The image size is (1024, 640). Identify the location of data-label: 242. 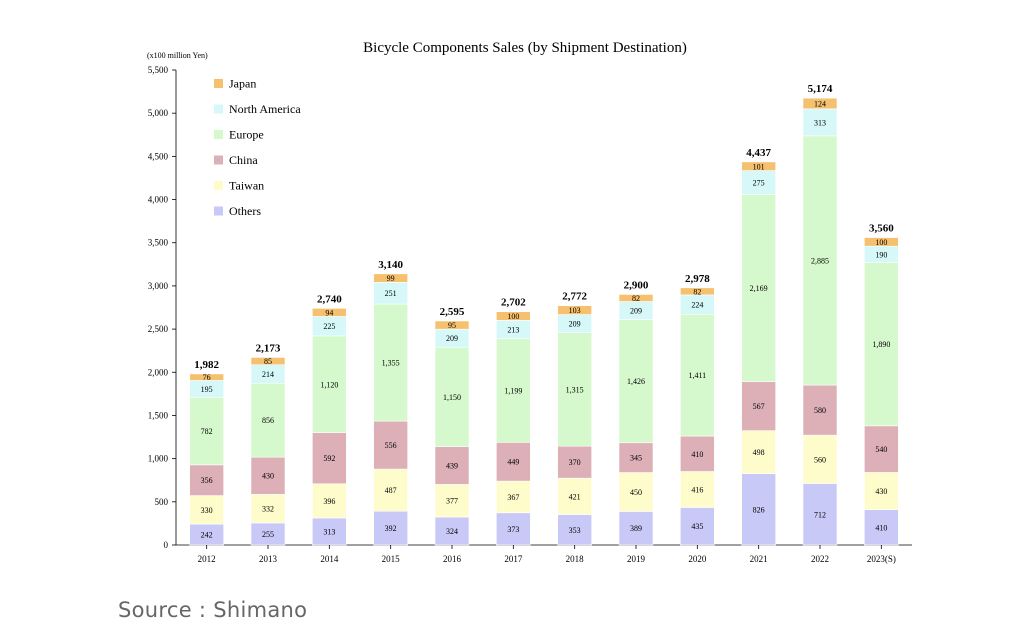
(207, 535).